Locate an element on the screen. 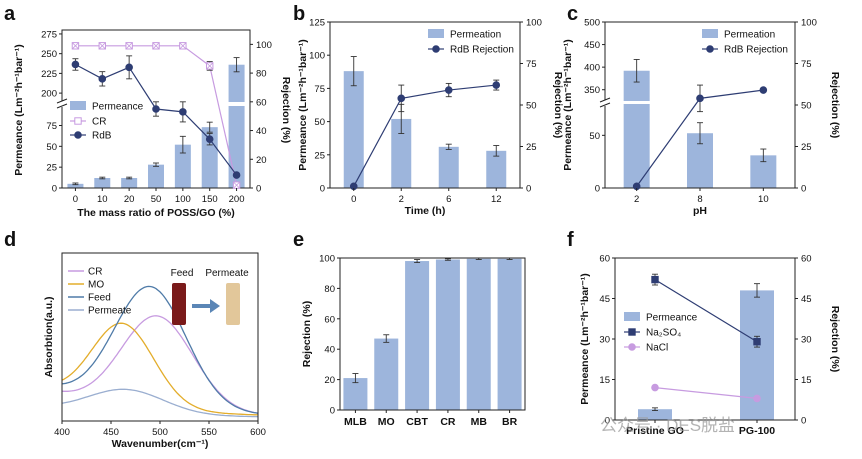 The height and width of the screenshot is (459, 862). x-tick-label: 6 is located at coordinates (448, 199).